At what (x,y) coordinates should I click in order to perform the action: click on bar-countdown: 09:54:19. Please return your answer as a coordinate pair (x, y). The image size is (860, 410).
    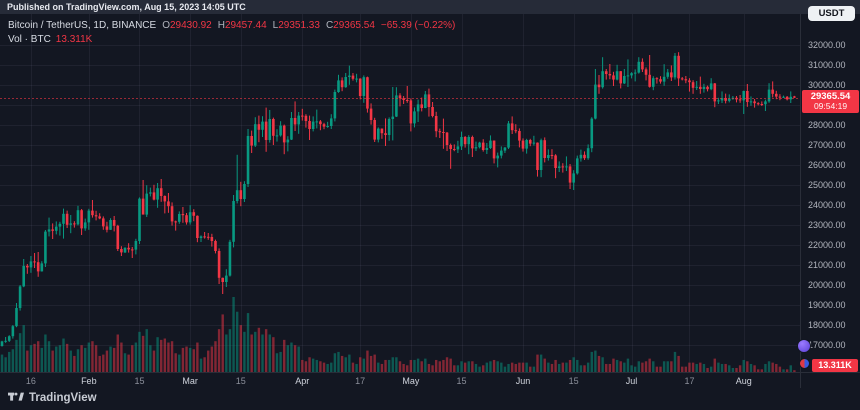
    Looking at the image, I should click on (830, 105).